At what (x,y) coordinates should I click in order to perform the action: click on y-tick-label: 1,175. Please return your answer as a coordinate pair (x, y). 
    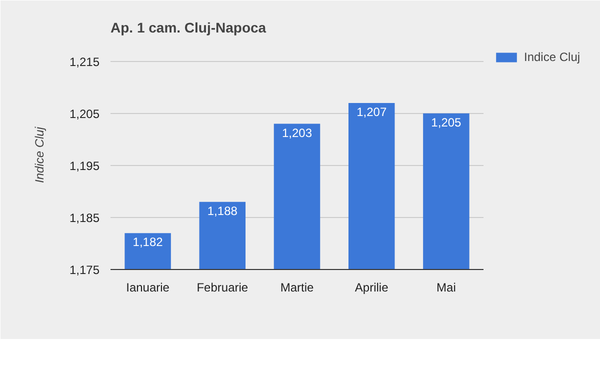
    Looking at the image, I should click on (84, 270).